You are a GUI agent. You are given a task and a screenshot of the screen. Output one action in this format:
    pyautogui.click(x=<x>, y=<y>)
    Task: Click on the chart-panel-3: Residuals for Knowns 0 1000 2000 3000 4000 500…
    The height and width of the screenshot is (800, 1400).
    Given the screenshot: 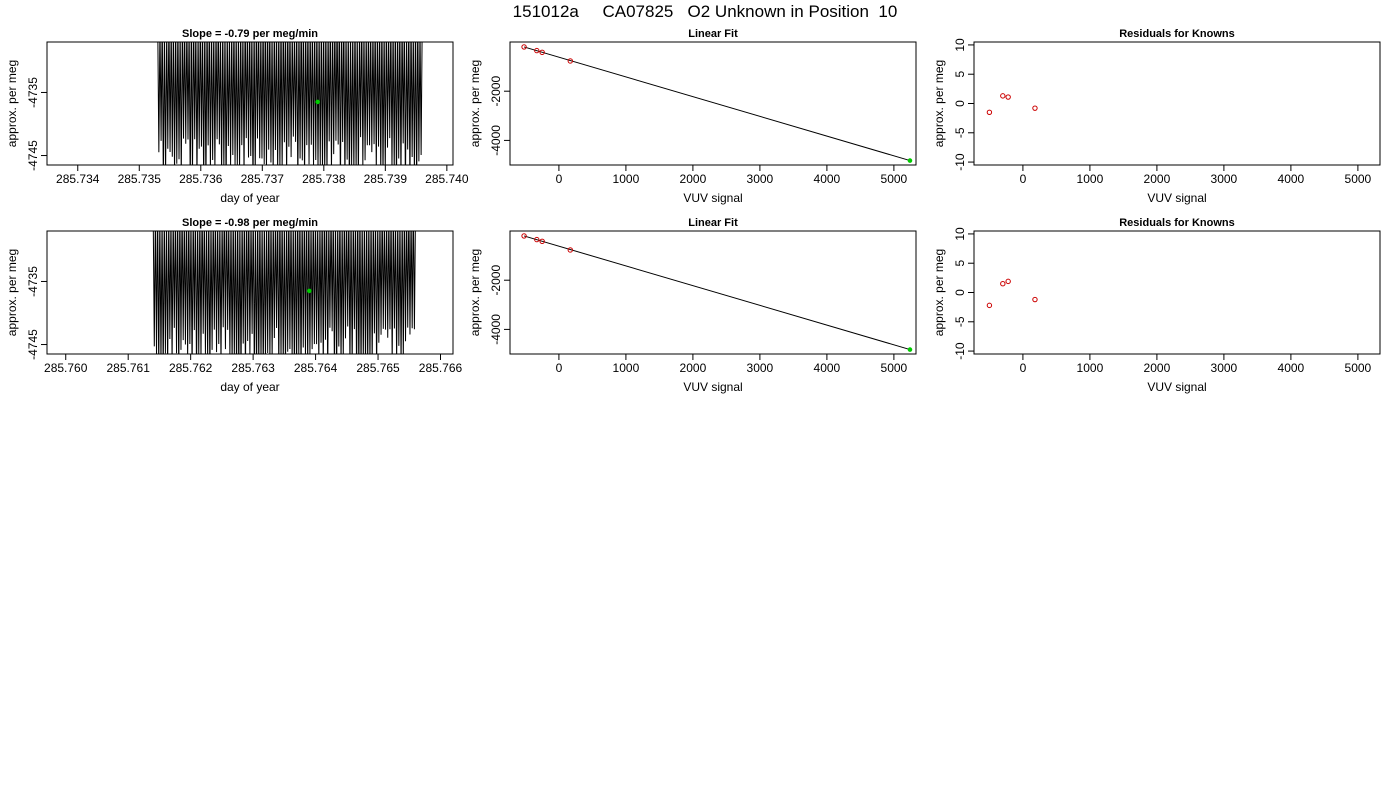 What is the action you would take?
    pyautogui.click(x=1156, y=116)
    